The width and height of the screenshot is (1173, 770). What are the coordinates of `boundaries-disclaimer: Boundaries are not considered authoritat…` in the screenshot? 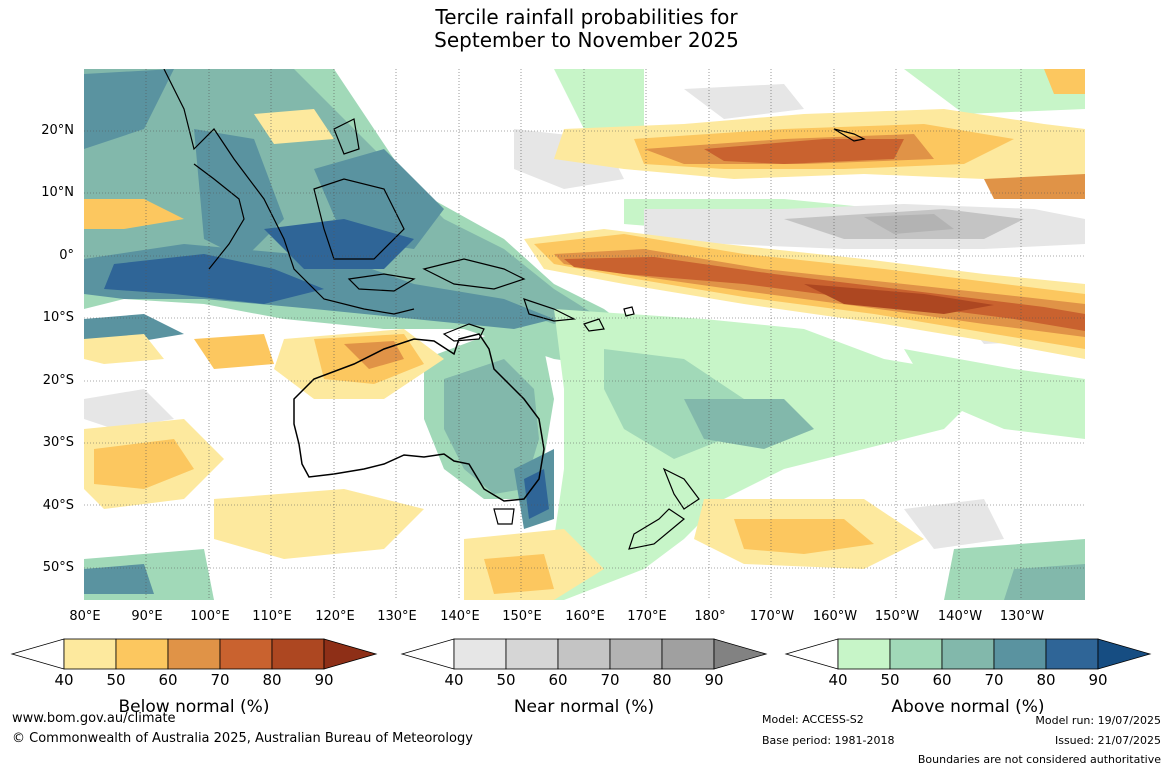 It's located at (1039, 759).